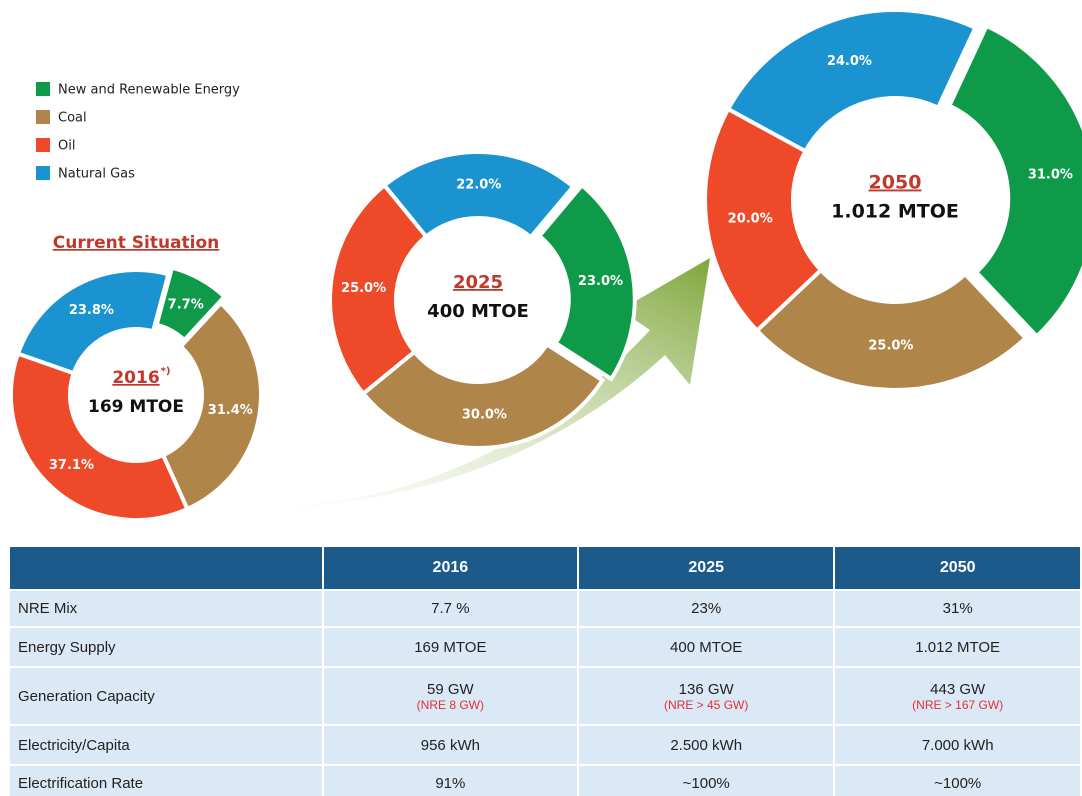 The image size is (1082, 796). What do you see at coordinates (166, 608) in the screenshot?
I see `row-label: NRE Mix` at bounding box center [166, 608].